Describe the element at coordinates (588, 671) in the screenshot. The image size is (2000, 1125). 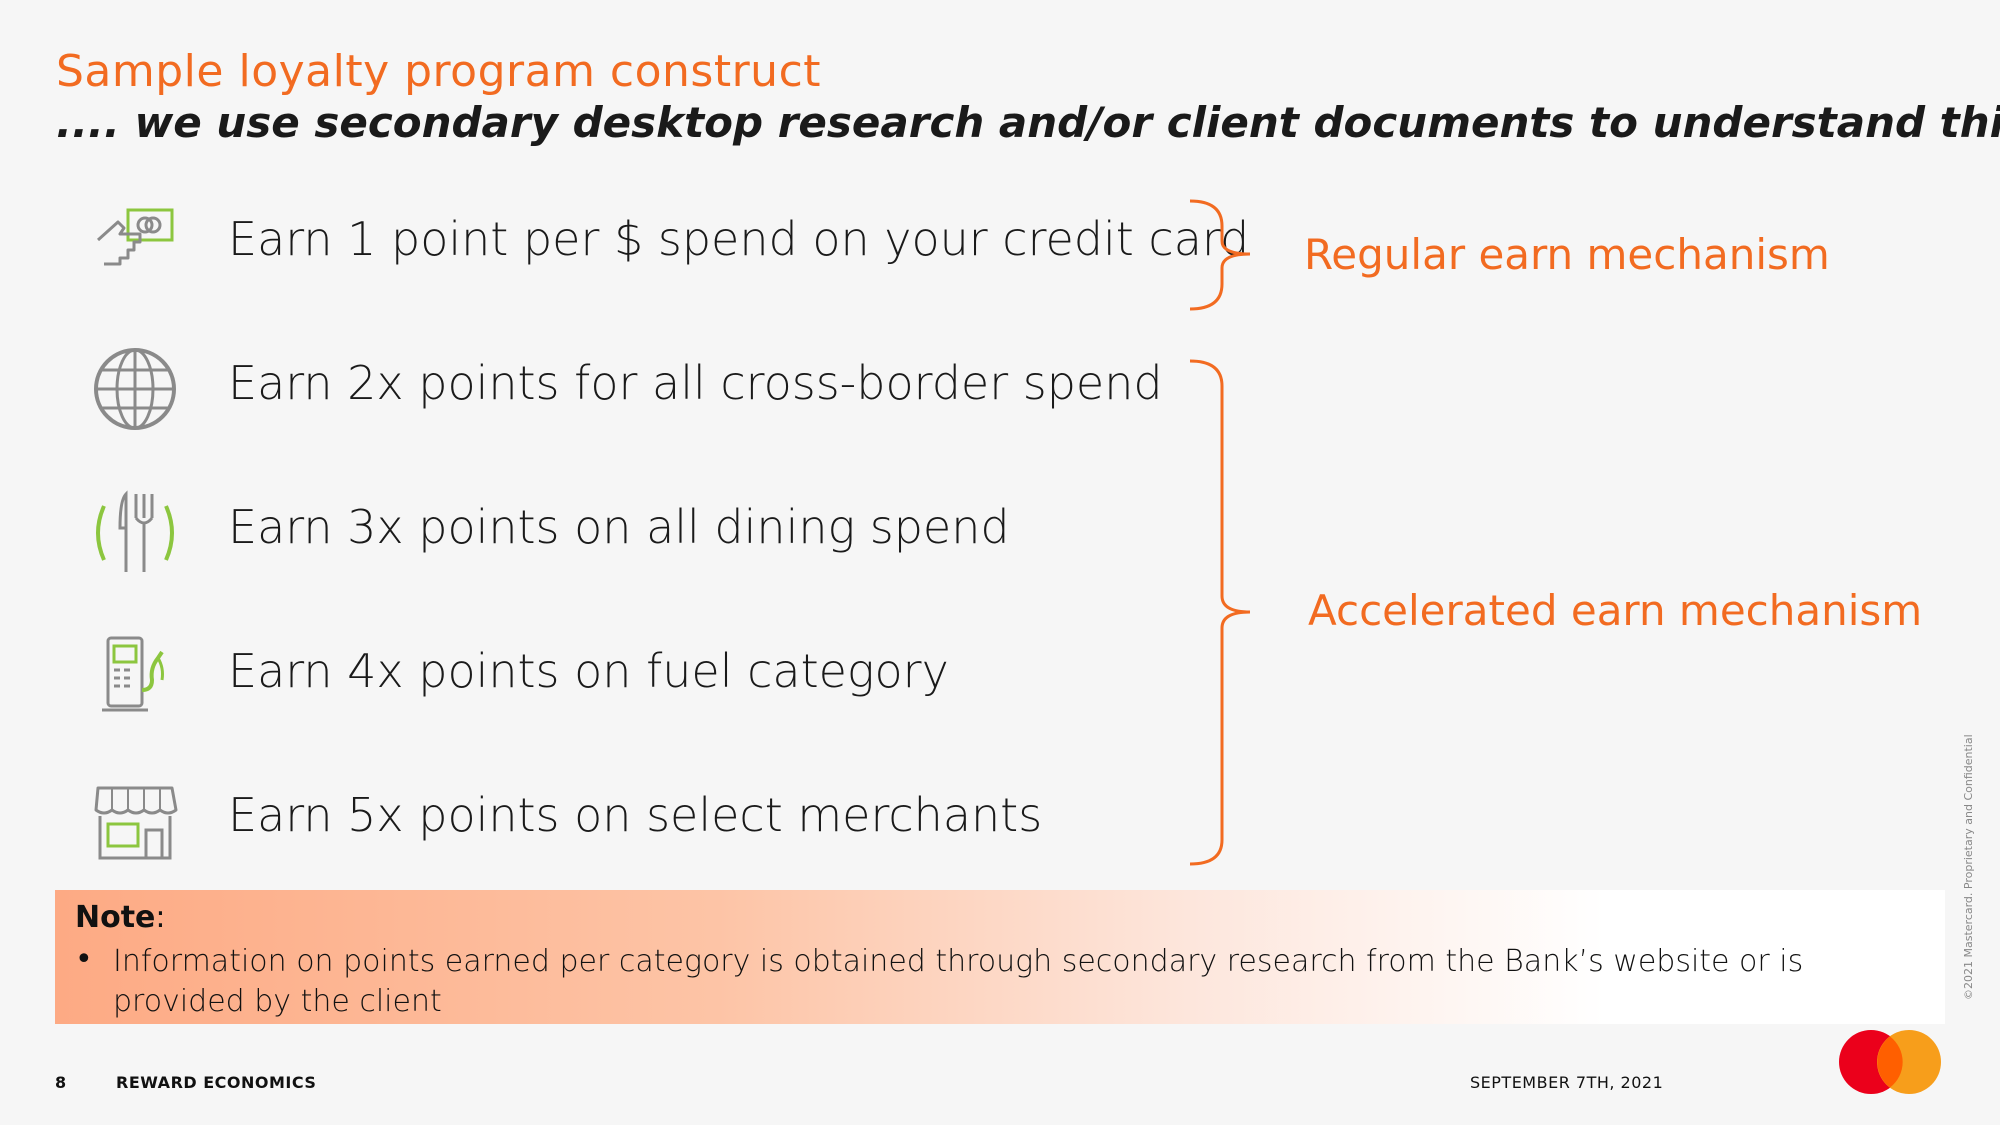
I see `earn-item-label: Earn 4x points on fuel category` at that location.